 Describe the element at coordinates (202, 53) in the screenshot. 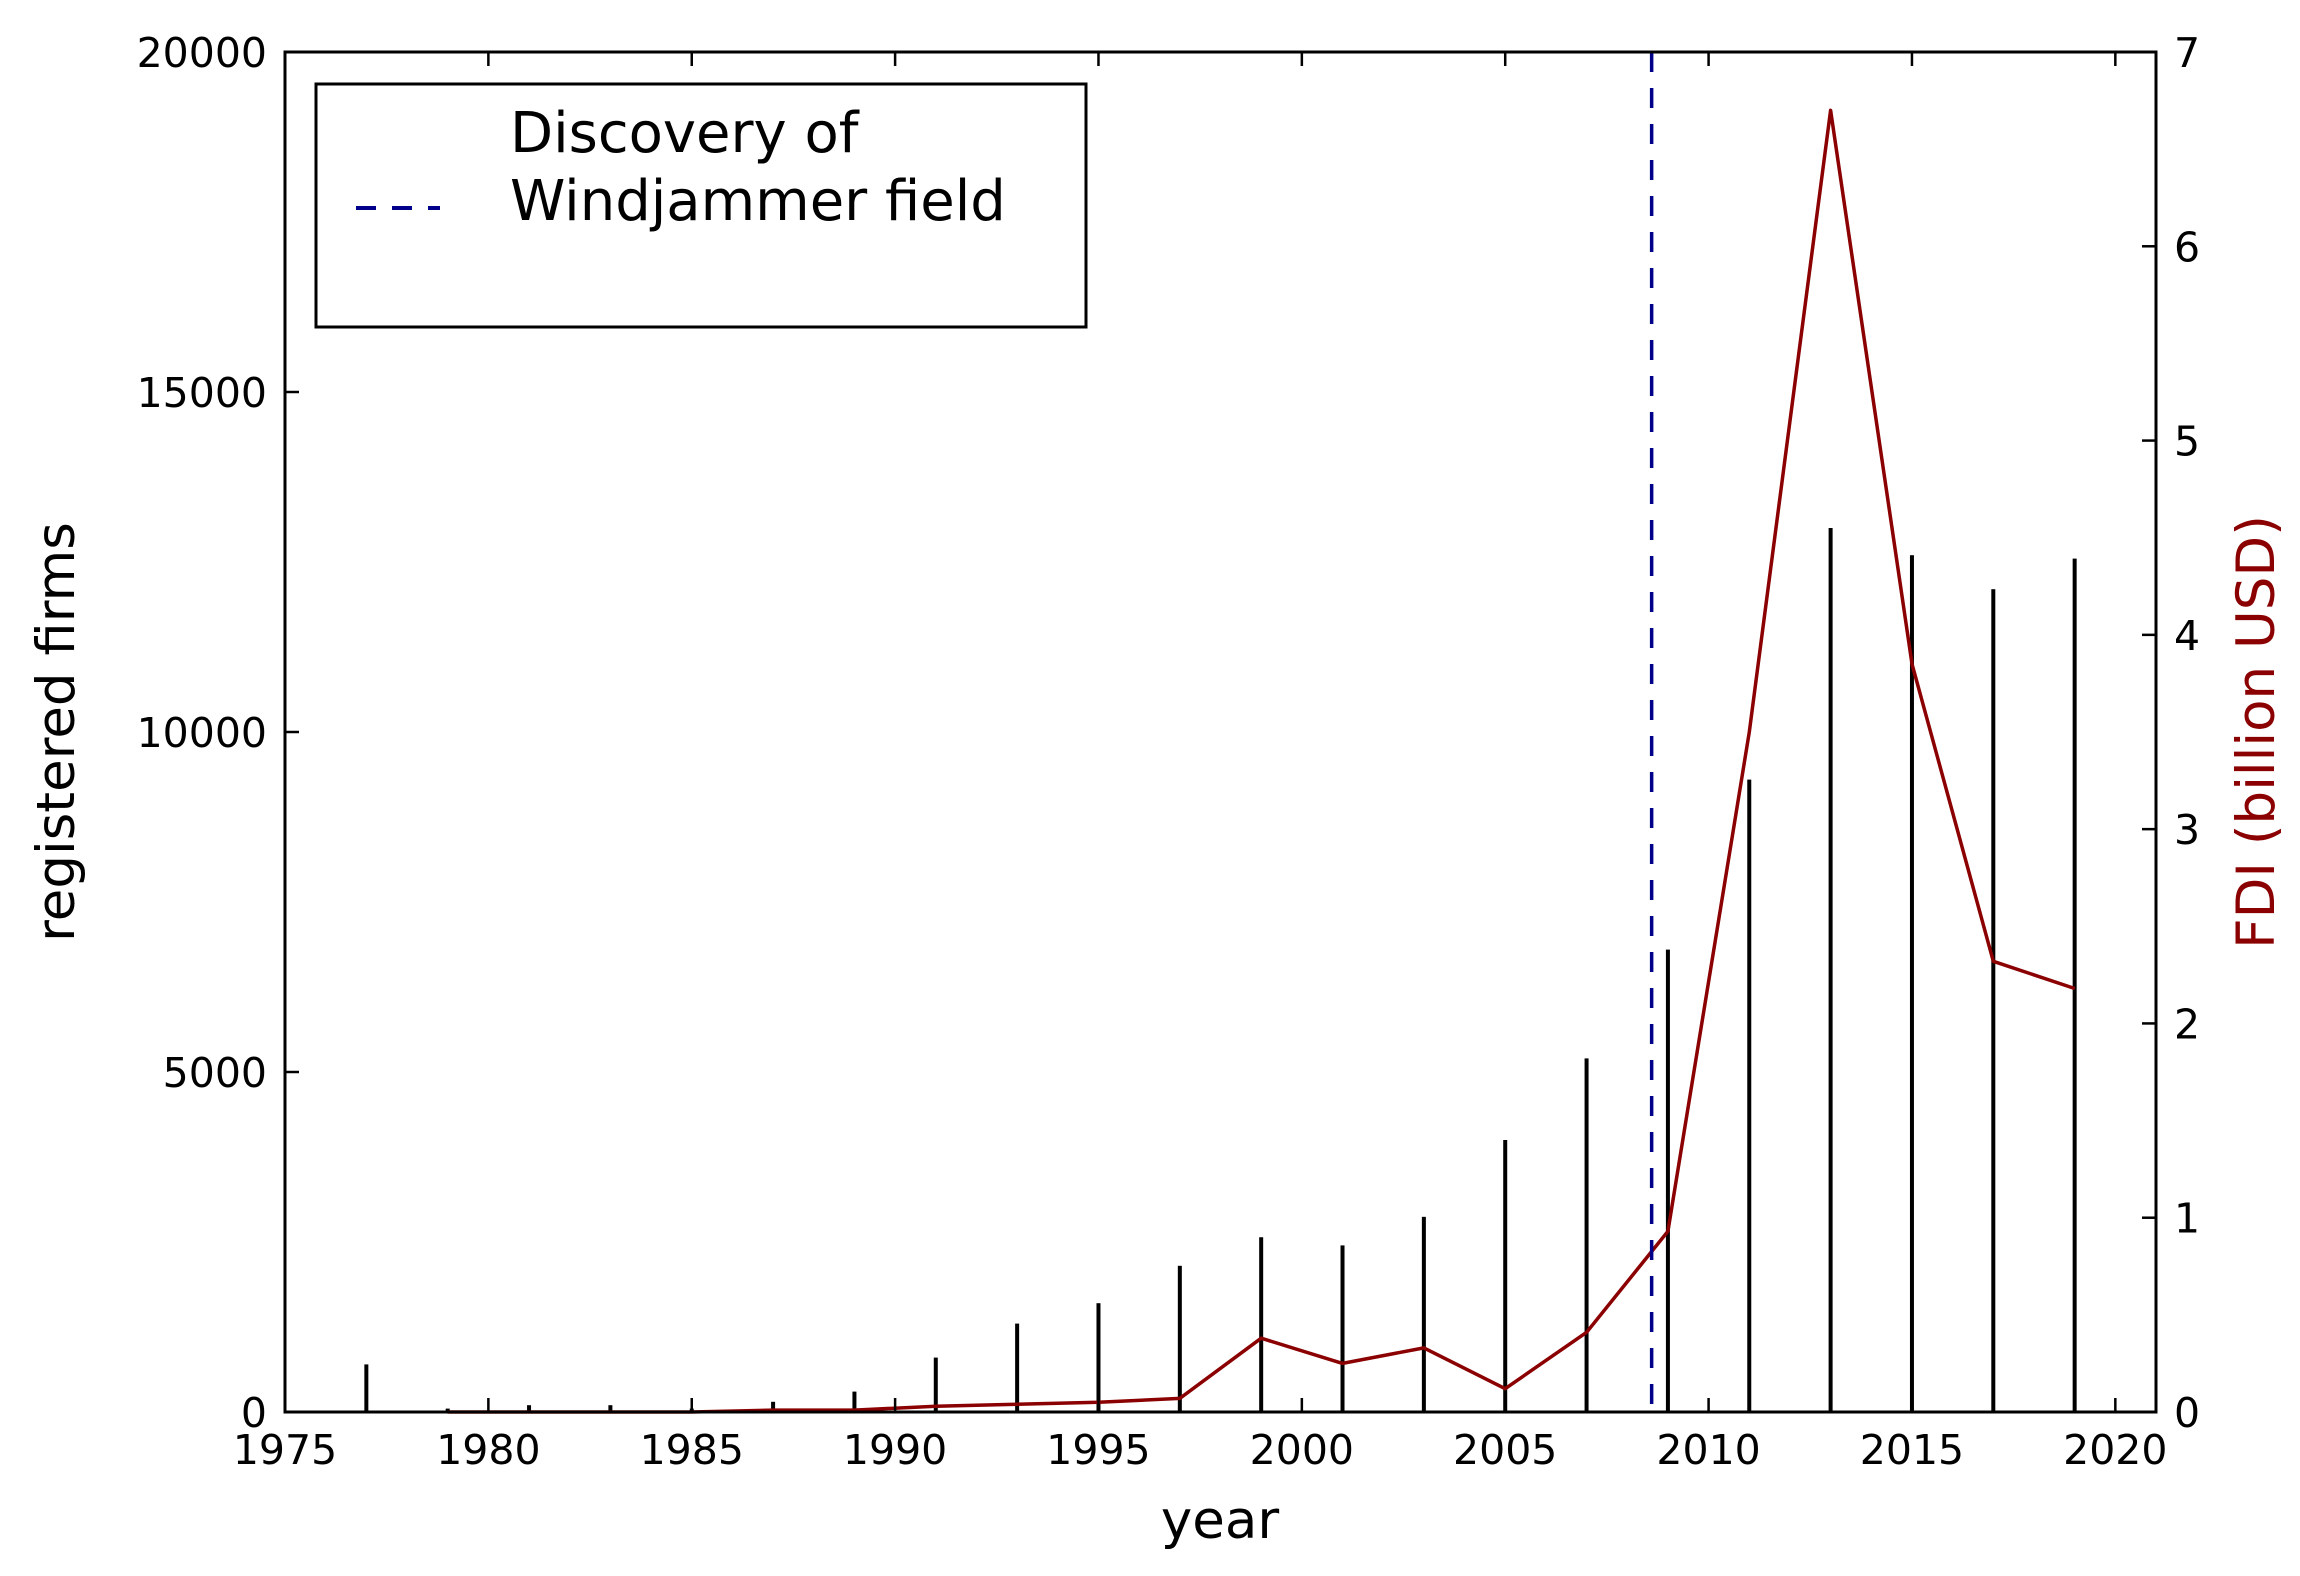

I see `y-tick-label: 20000` at that location.